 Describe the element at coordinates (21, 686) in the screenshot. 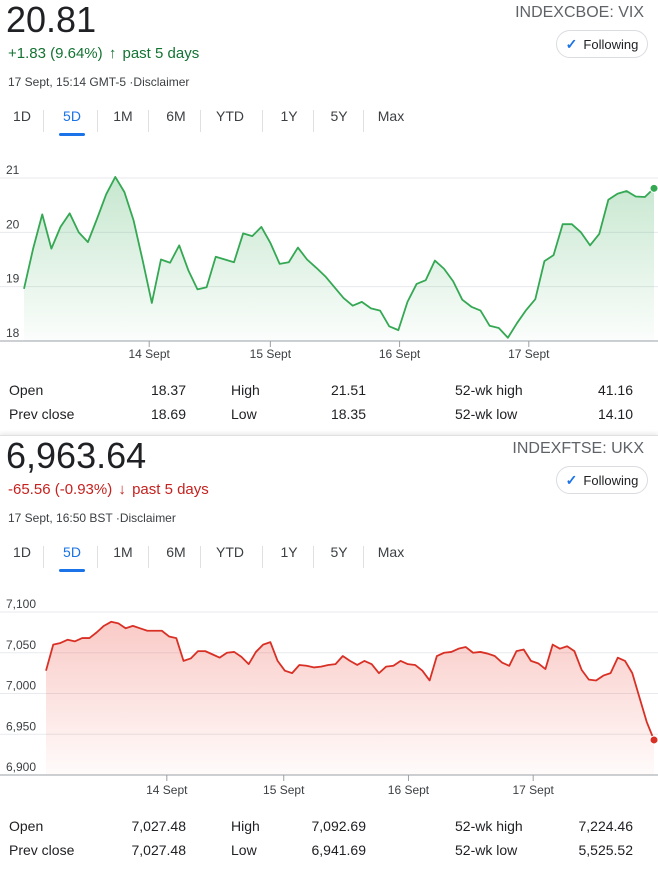

I see `y-tick-label: 7,000` at that location.